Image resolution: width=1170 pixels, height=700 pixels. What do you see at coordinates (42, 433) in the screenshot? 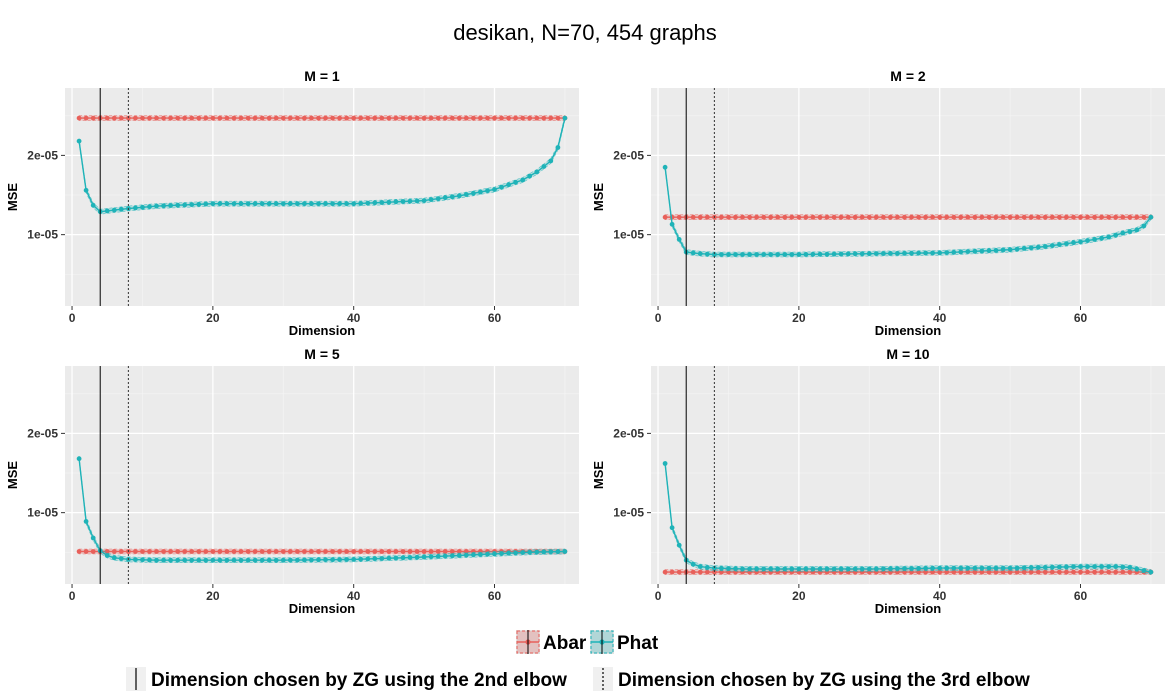
I see `y-tick-label: 2e-05` at bounding box center [42, 433].